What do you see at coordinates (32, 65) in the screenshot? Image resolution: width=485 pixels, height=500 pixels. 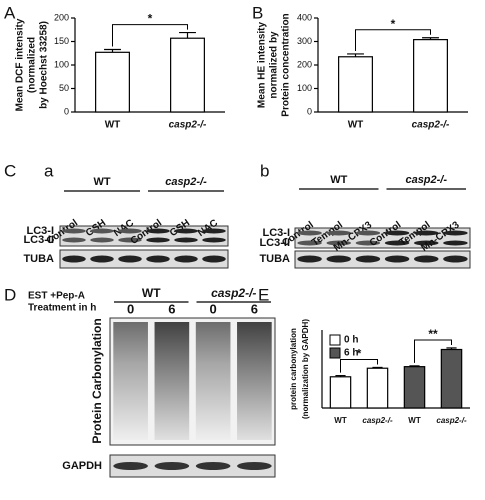 I see `y-axis-label: (normalized` at bounding box center [32, 65].